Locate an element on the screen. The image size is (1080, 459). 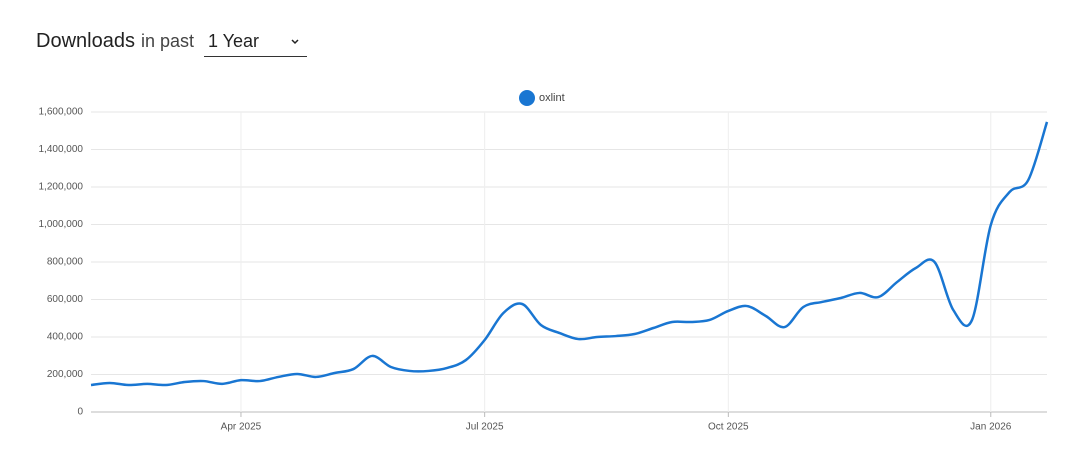
y-tick-label: 1,200,000 is located at coordinates (61, 187).